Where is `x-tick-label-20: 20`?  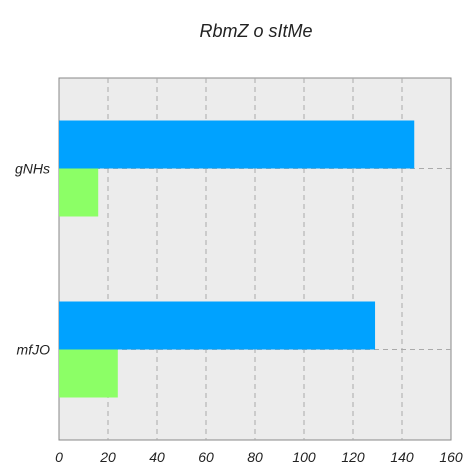 x-tick-label-20: 20 is located at coordinates (107, 457).